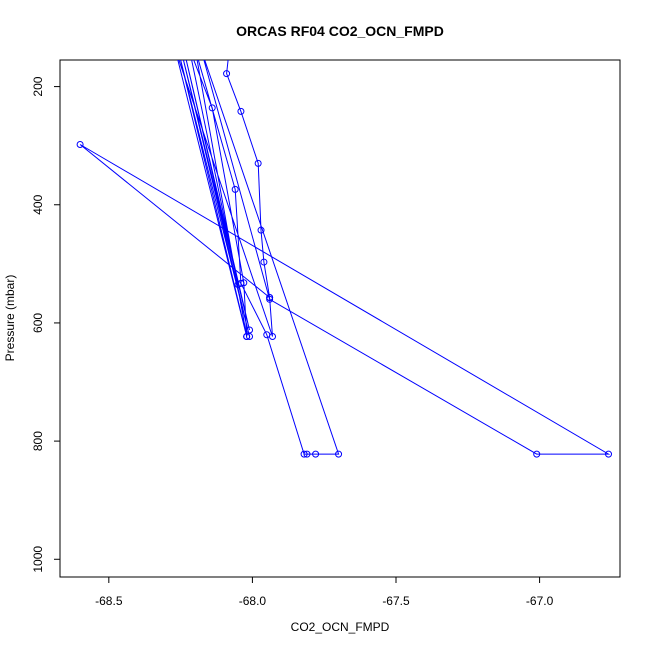  What do you see at coordinates (38, 323) in the screenshot?
I see `y-tick-label: 600` at bounding box center [38, 323].